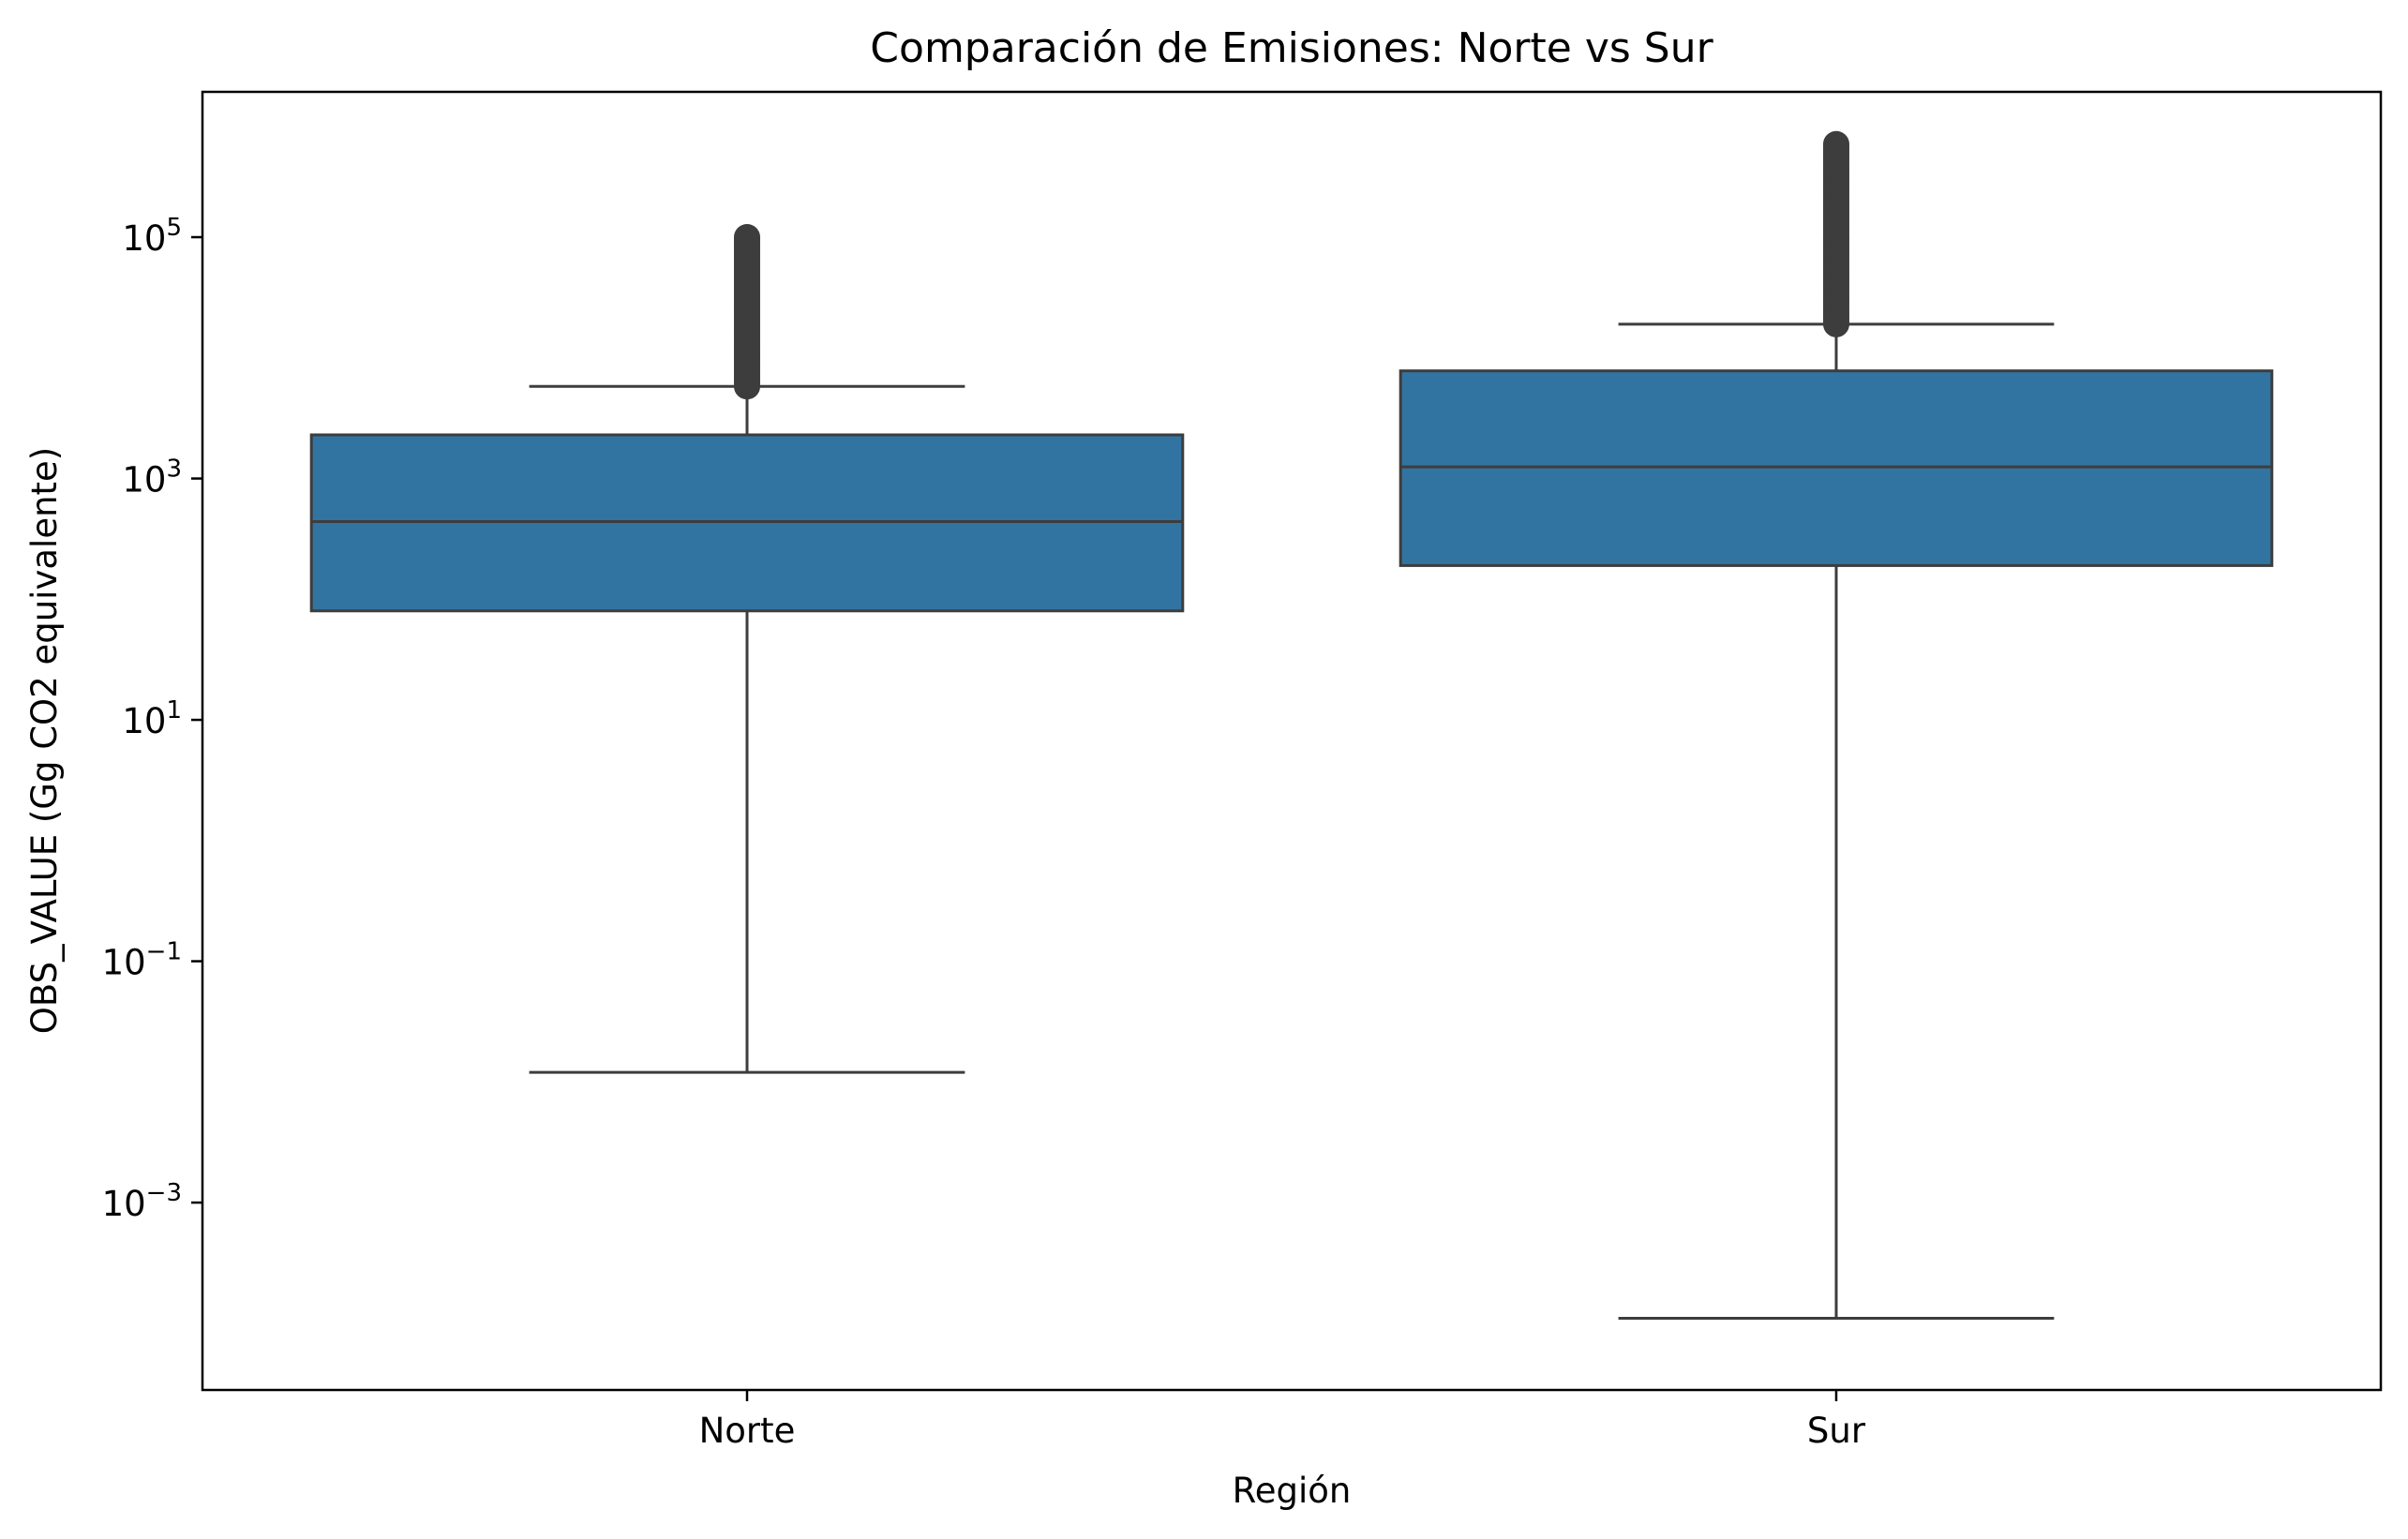  What do you see at coordinates (142, 961) in the screenshot?
I see `y-tick-label: 10⁻¹` at bounding box center [142, 961].